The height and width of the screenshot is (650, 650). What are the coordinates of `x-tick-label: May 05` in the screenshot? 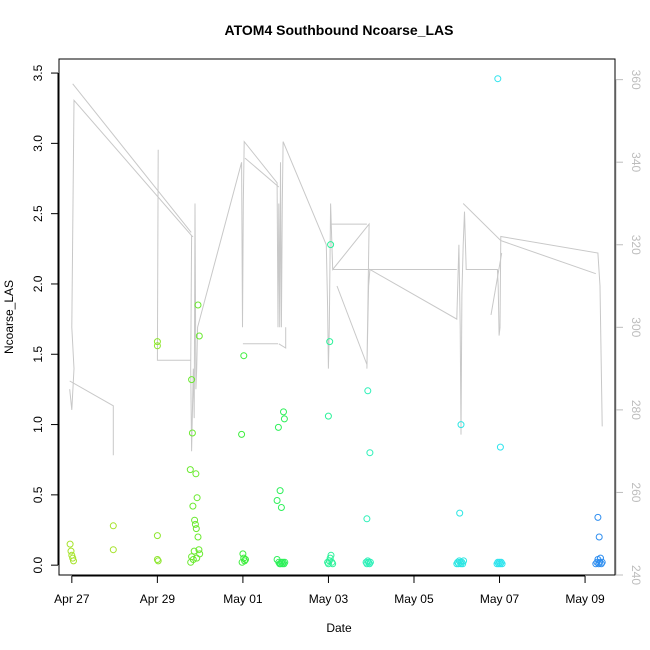 It's located at (414, 599).